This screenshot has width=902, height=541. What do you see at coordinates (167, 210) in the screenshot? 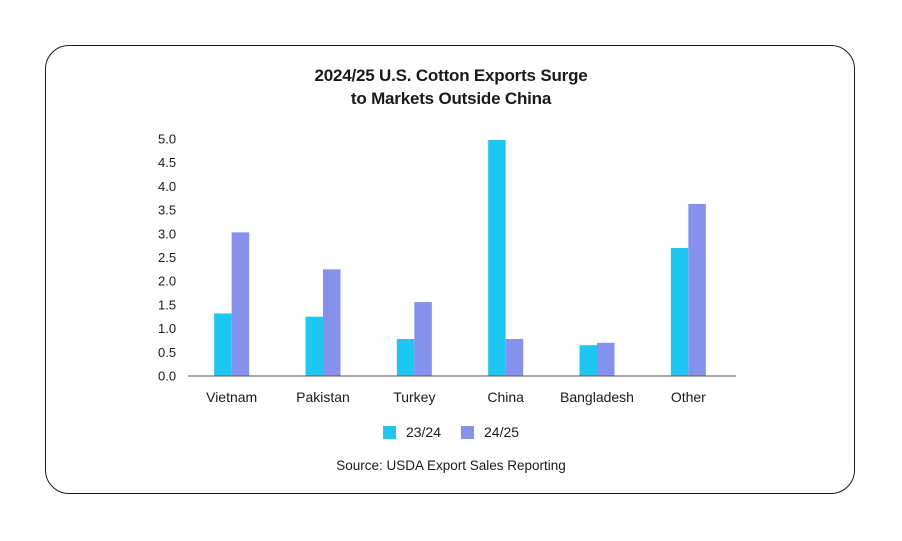
I see `y-tick-label: 3.5` at bounding box center [167, 210].